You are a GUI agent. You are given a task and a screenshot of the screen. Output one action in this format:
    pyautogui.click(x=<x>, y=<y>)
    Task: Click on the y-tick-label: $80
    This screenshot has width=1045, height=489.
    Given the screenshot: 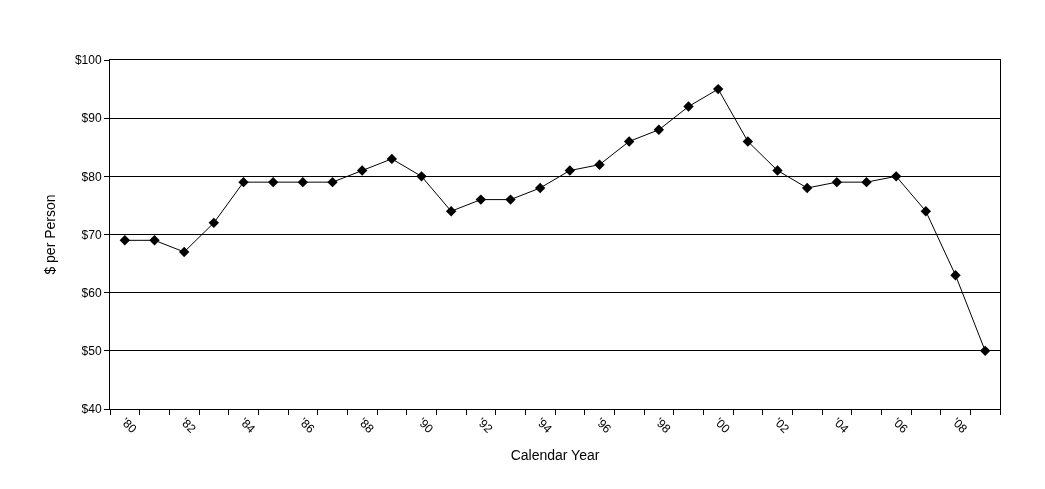 What is the action you would take?
    pyautogui.click(x=91, y=176)
    